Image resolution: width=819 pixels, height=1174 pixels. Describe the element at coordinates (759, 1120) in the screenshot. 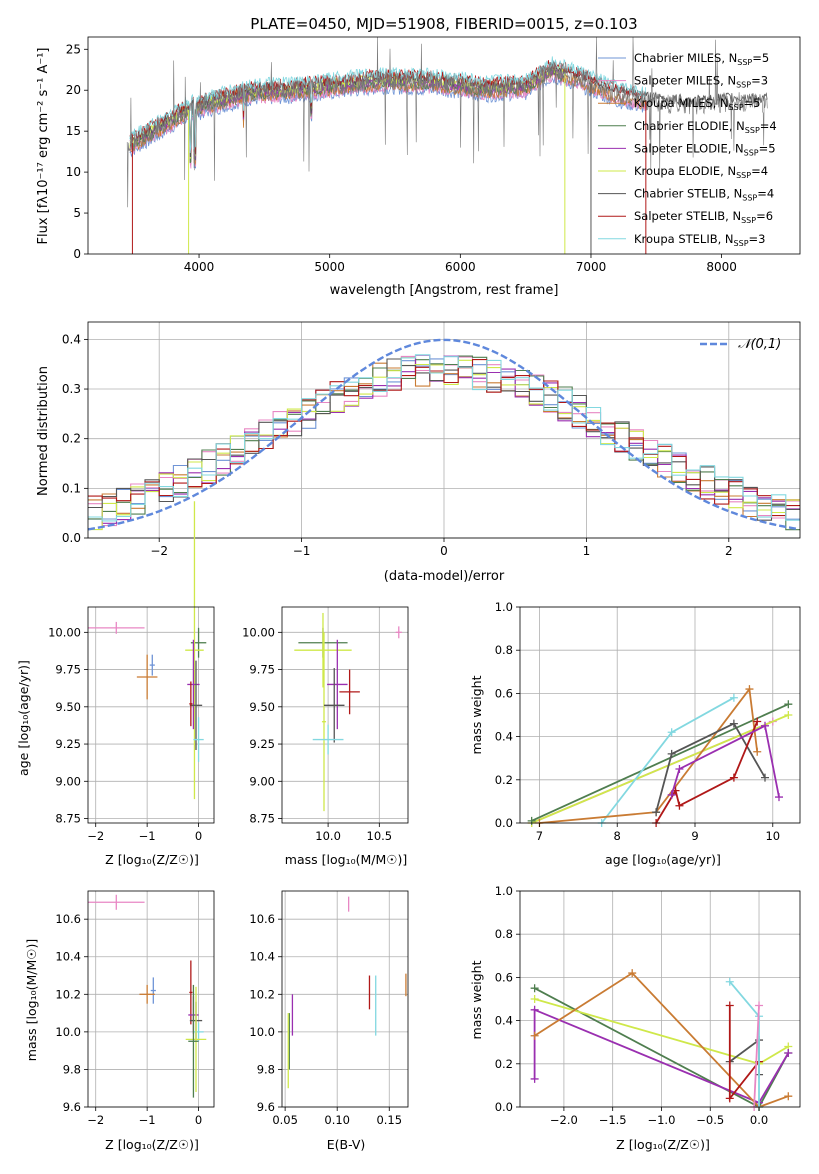

I see `x-tick-label: 0.0` at that location.